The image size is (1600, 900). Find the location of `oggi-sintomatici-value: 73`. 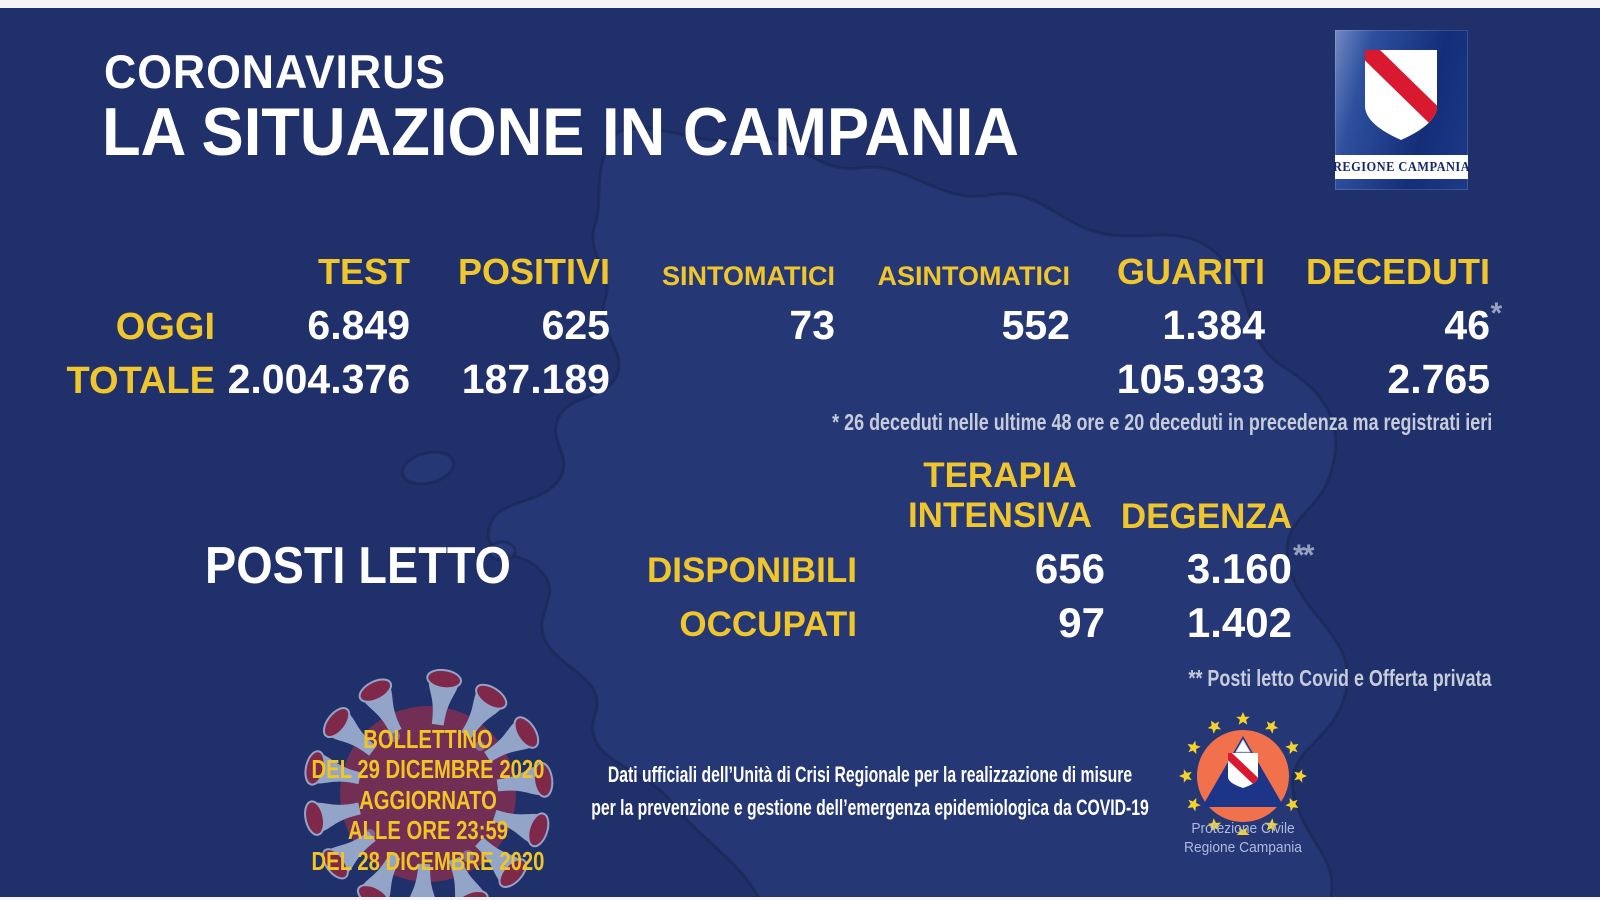

oggi-sintomatici-value: 73 is located at coordinates (812, 325).